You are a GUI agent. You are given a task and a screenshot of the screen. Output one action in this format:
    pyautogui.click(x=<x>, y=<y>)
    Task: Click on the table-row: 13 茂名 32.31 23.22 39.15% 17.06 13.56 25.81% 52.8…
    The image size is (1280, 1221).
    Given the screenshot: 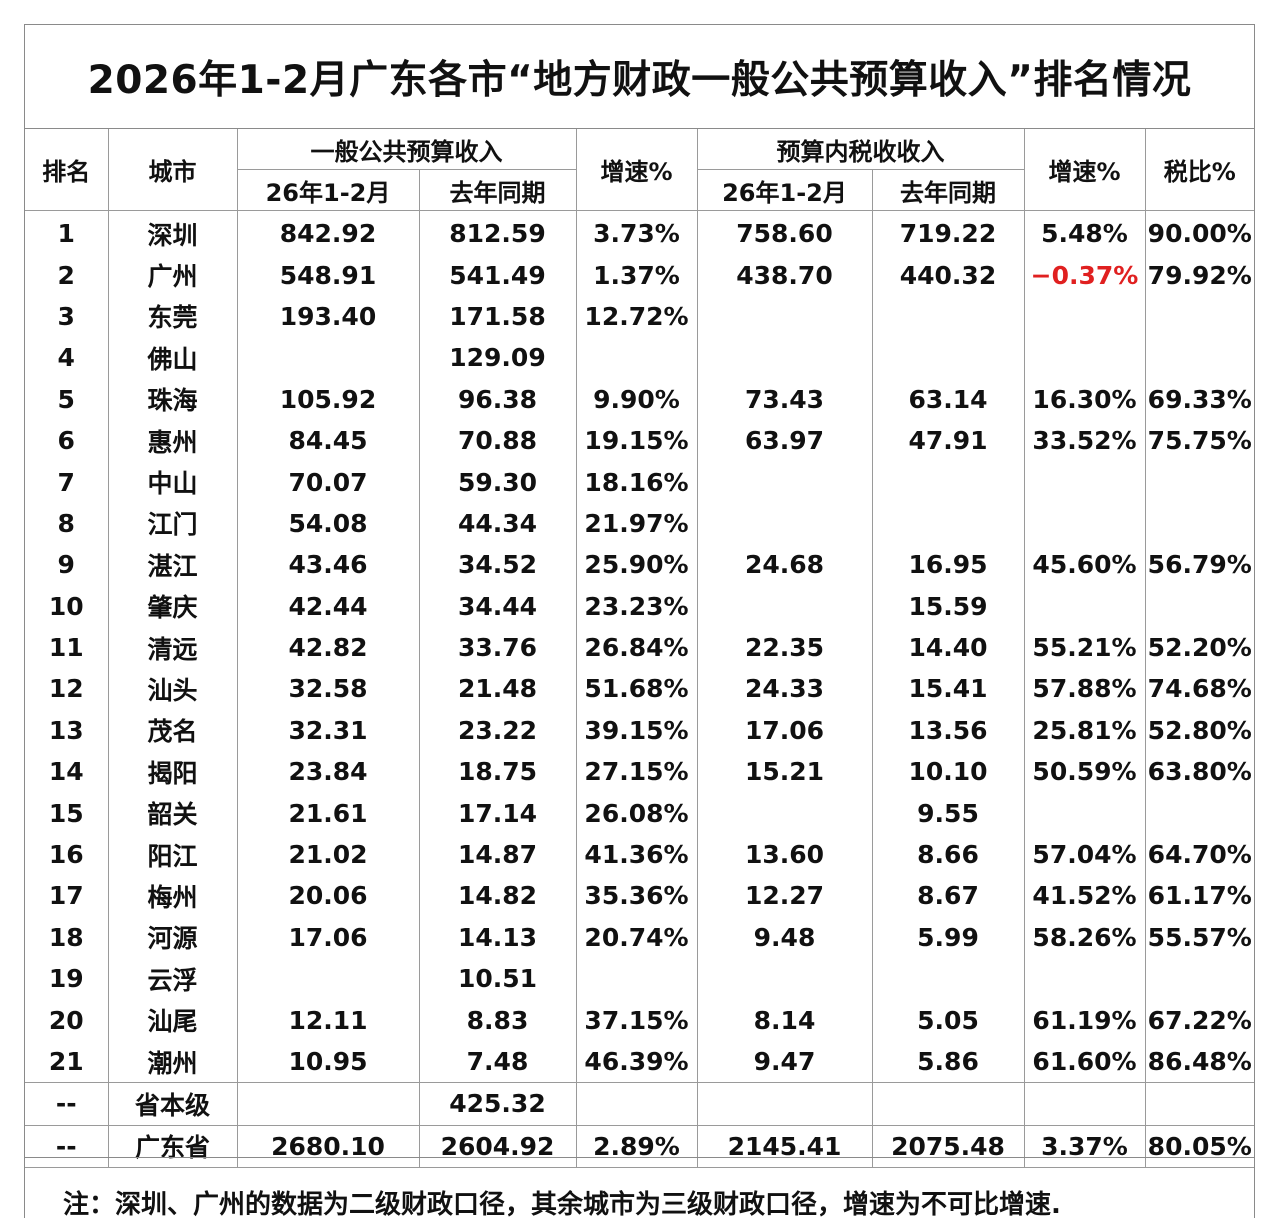 What is the action you would take?
    pyautogui.click(x=639, y=730)
    